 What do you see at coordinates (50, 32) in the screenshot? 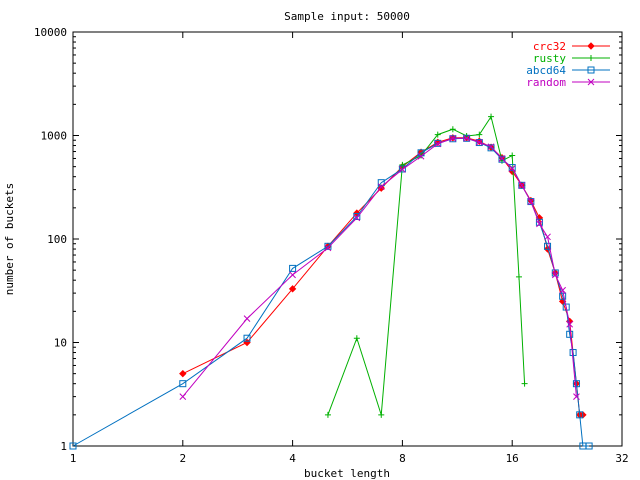
I see `y-tick-label: 10000` at bounding box center [50, 32].